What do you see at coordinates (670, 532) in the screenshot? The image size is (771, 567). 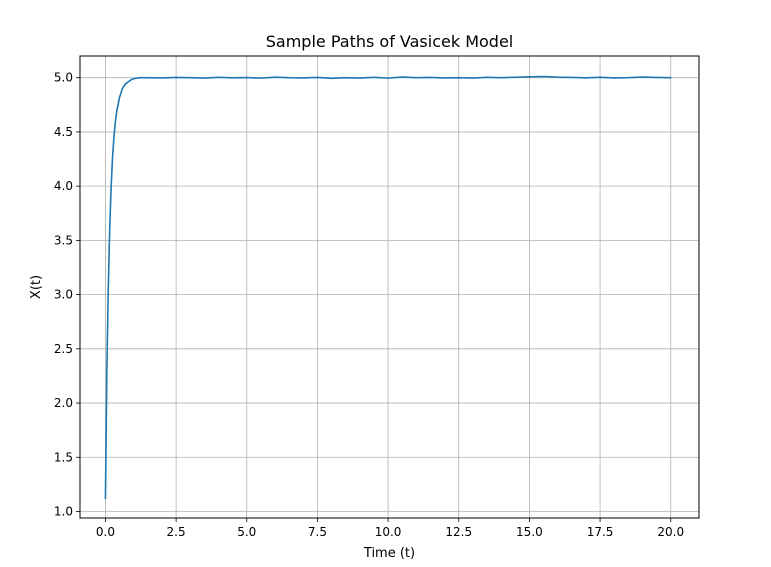 I see `x-tick-label: 20.0` at bounding box center [670, 532].